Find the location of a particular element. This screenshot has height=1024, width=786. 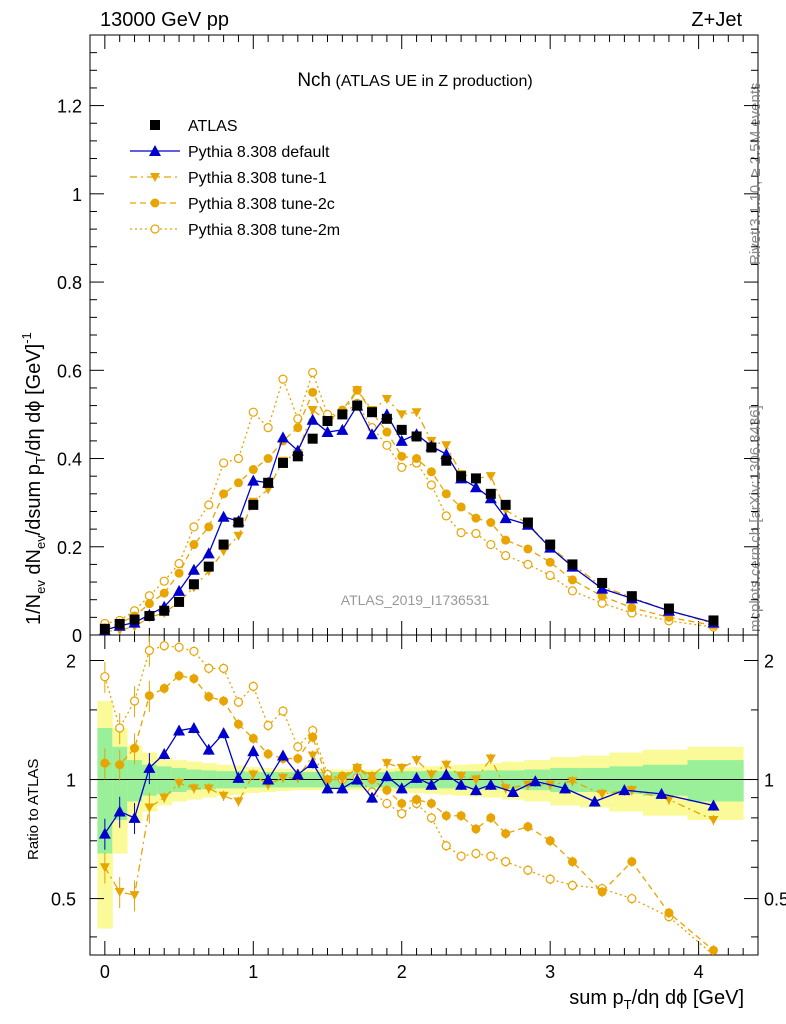

legend-label-pythia-8-308-tune-2c: Pythia 8.308 tune-2c is located at coordinates (261, 204).